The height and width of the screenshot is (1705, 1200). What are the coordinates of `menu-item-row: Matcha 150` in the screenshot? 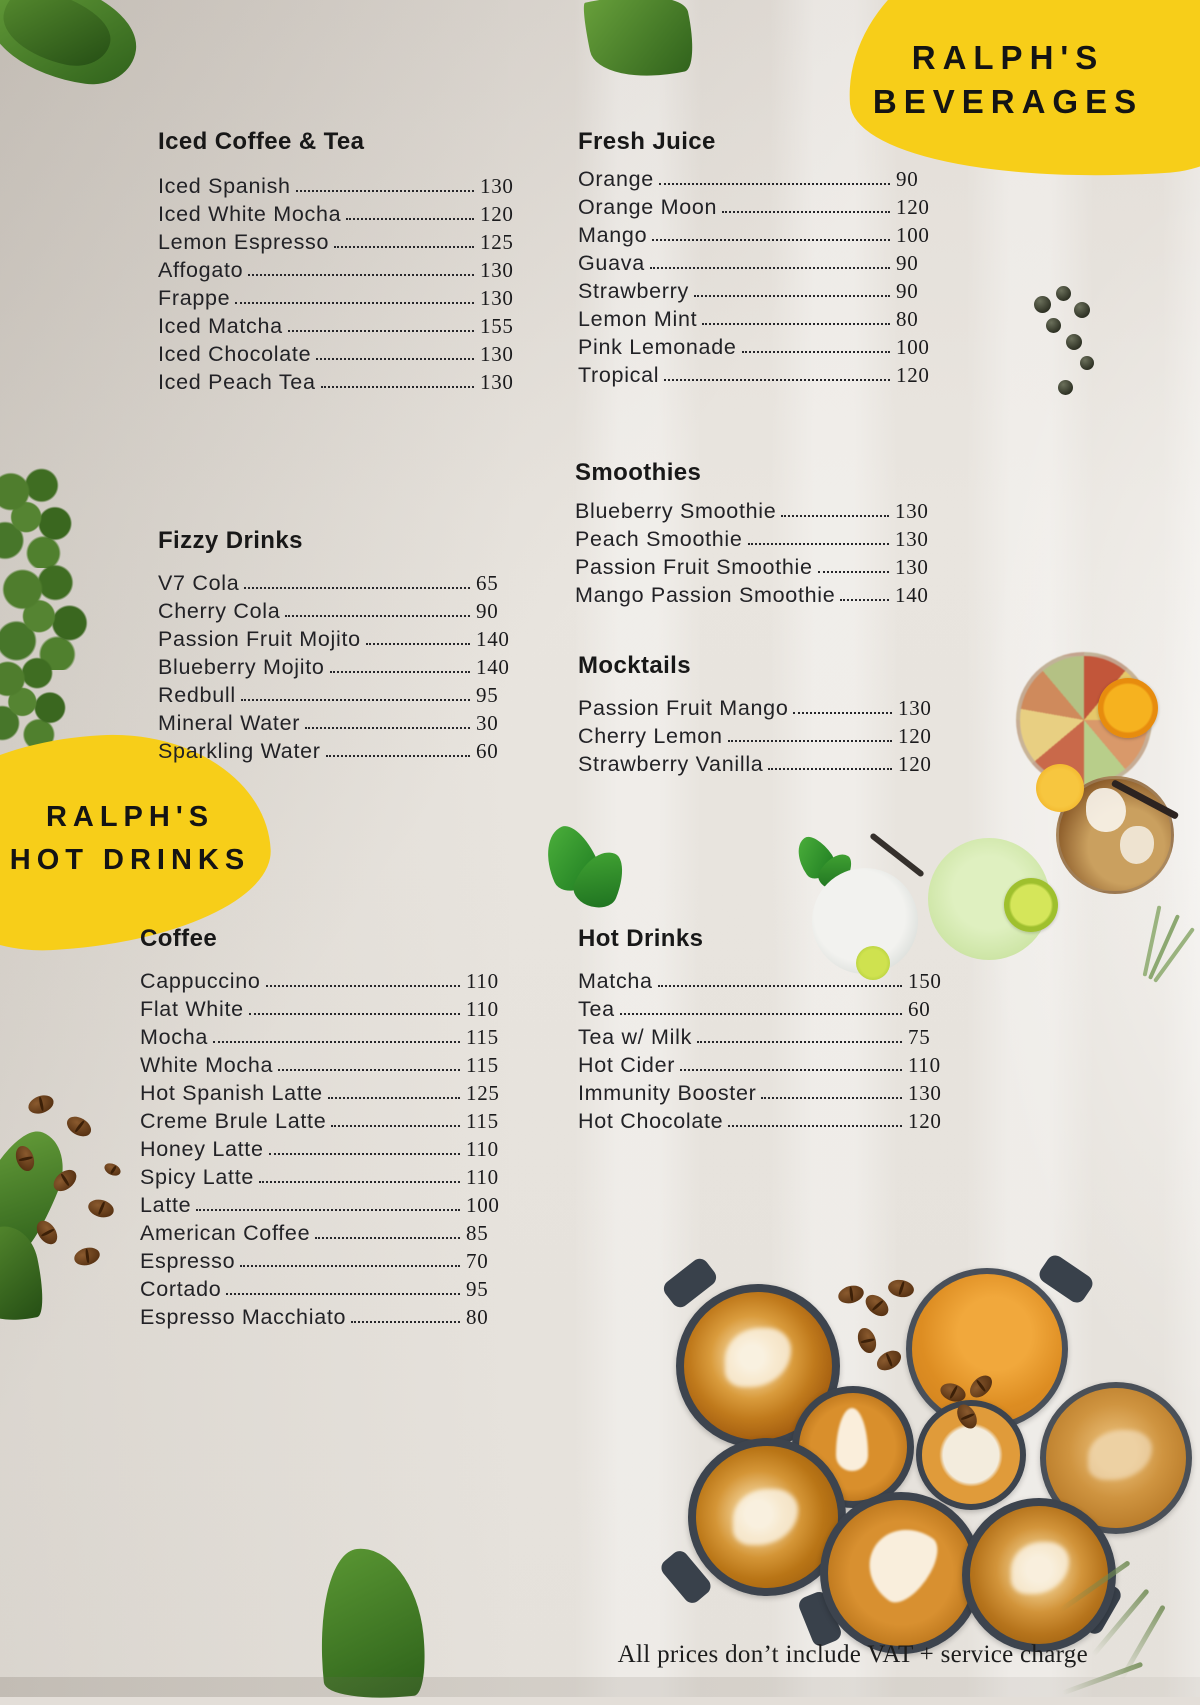 It's located at (767, 980).